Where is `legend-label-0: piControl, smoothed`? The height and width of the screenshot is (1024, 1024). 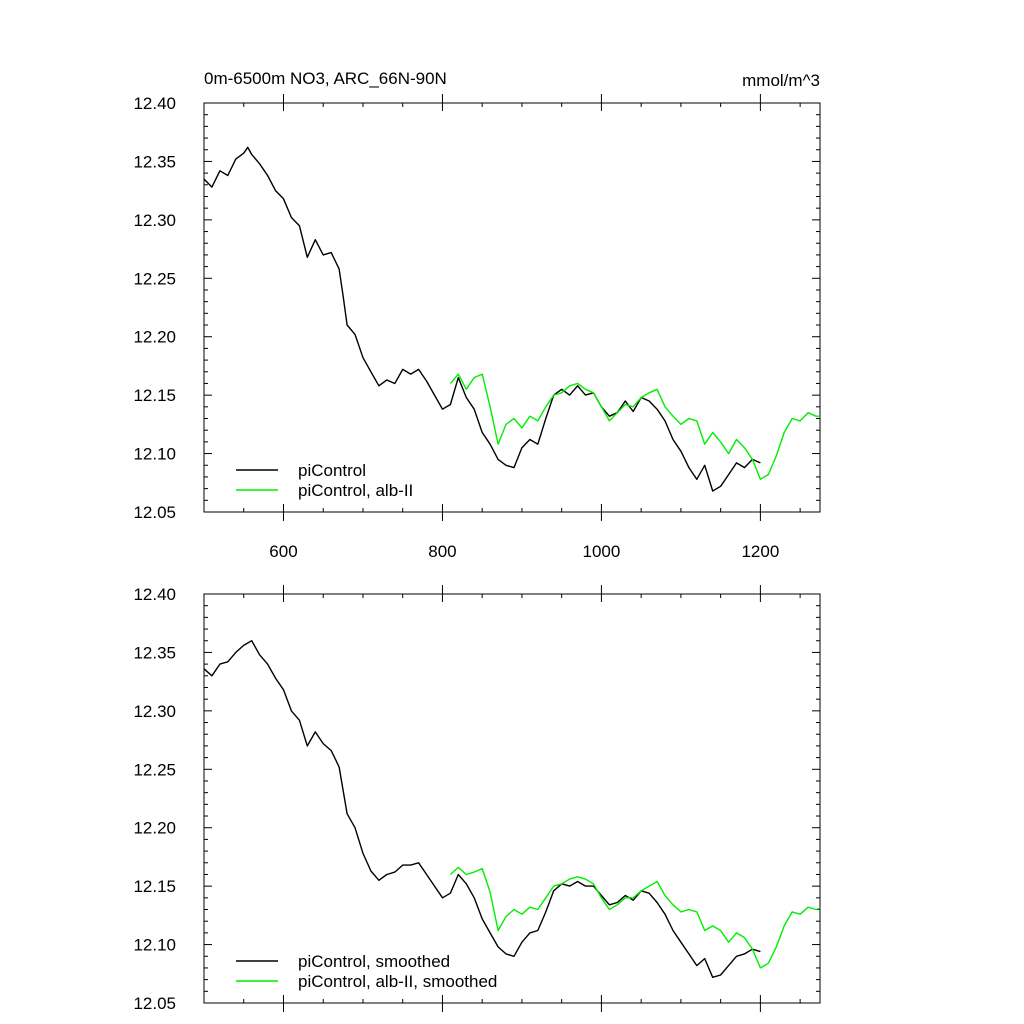
legend-label-0: piControl, smoothed is located at coordinates (374, 961).